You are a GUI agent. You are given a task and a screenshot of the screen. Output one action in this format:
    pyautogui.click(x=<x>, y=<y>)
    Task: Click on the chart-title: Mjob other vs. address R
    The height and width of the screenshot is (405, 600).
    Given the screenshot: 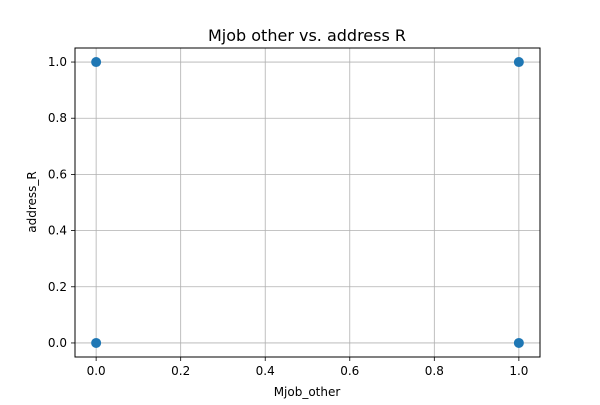 What is the action you would take?
    pyautogui.click(x=307, y=35)
    